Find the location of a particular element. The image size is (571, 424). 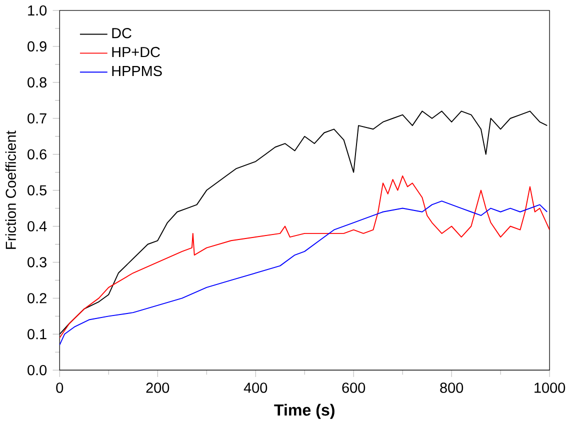

y-tick-label: 0.0 is located at coordinates (37, 370).